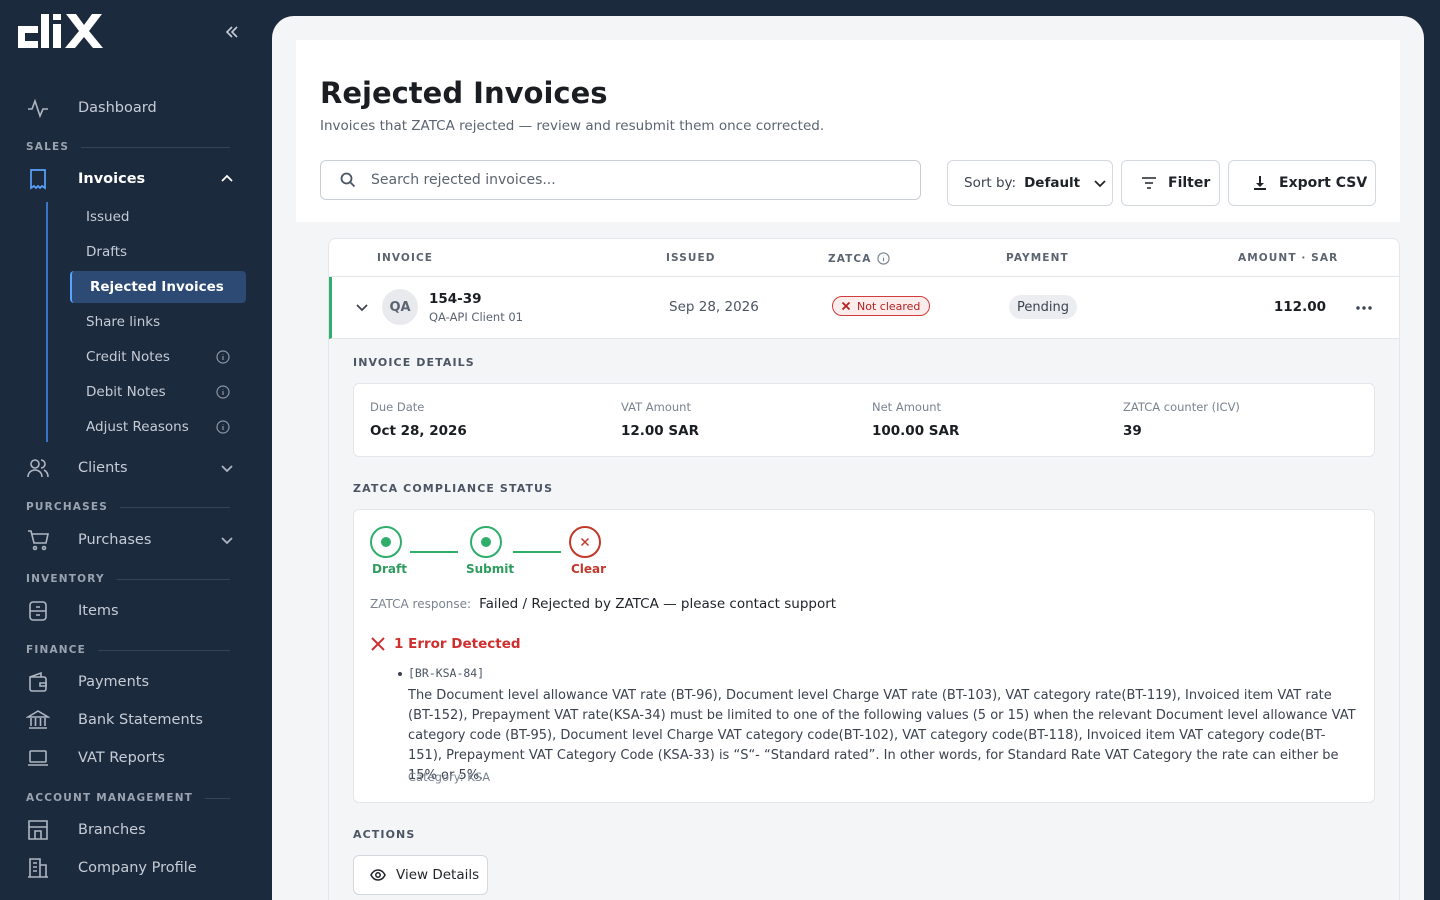 This screenshot has height=900, width=1440. I want to click on col-zatca-label: ZATCA, so click(850, 258).